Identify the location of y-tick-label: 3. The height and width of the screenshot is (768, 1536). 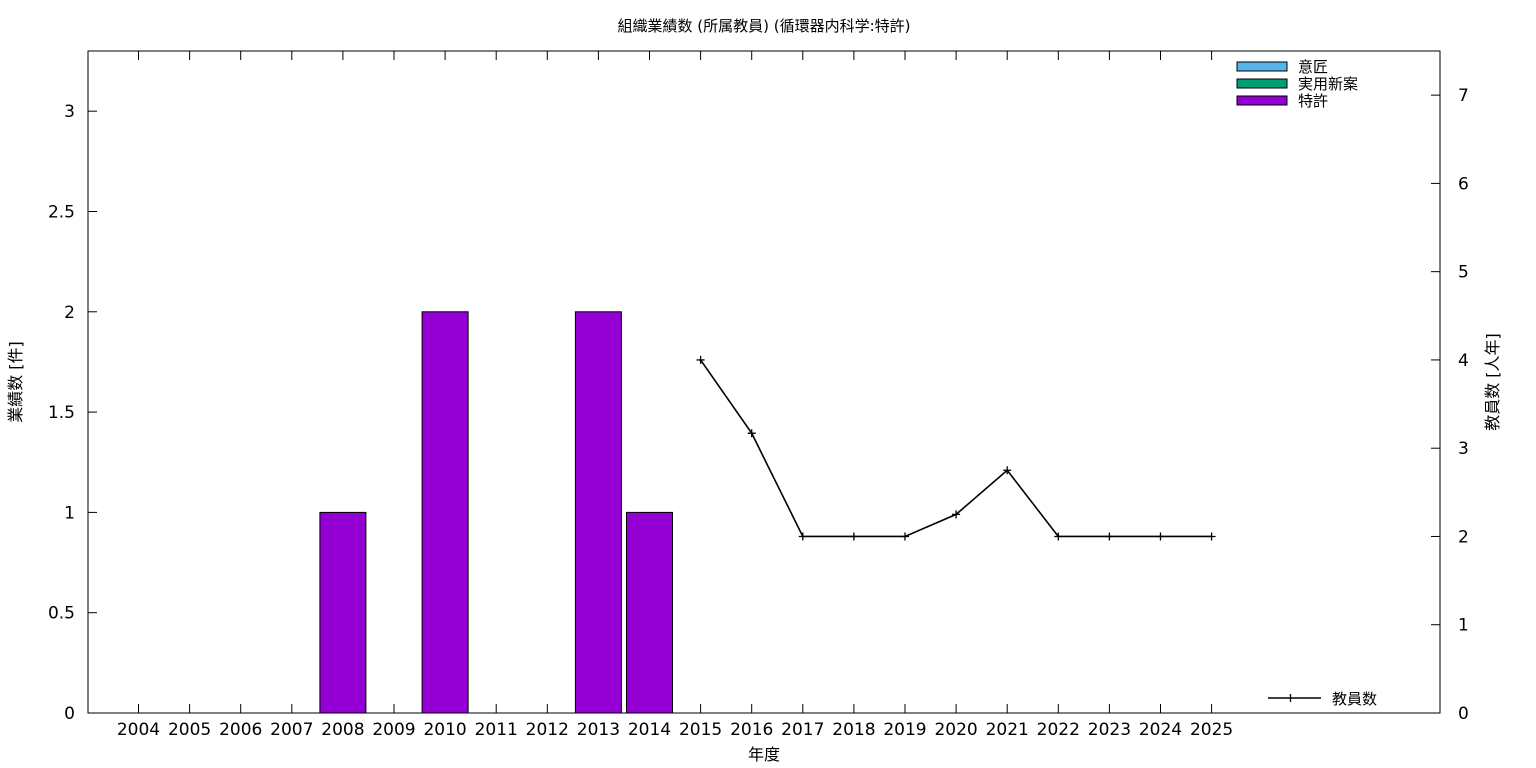
(69, 112).